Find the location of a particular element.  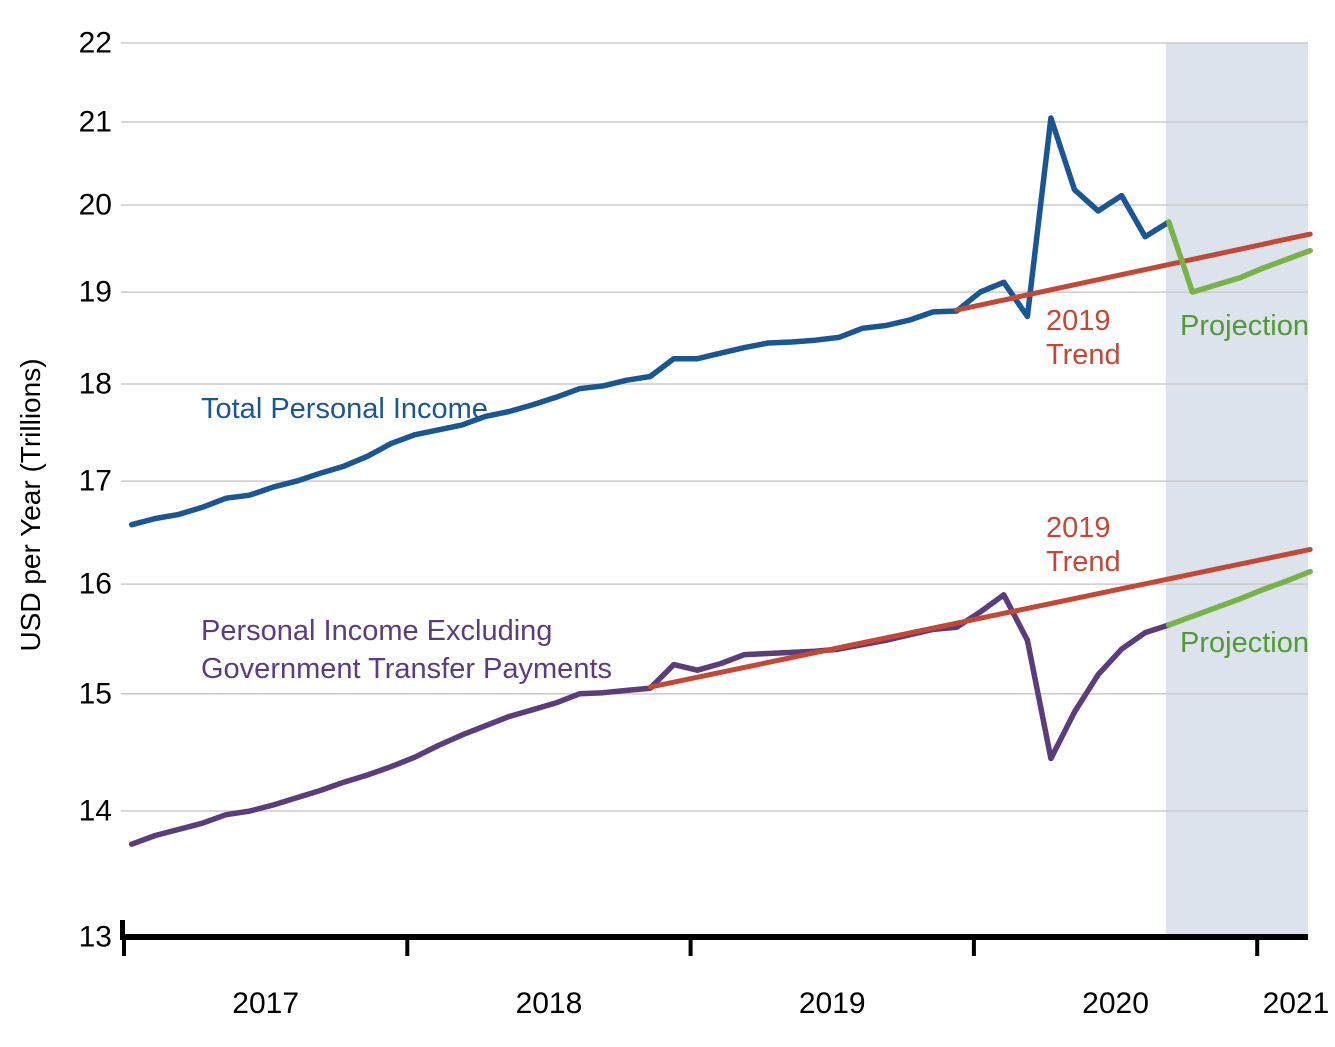

x-axis-tick-labels: 2017 2018 2019 2020 2021 is located at coordinates (780, 1003).